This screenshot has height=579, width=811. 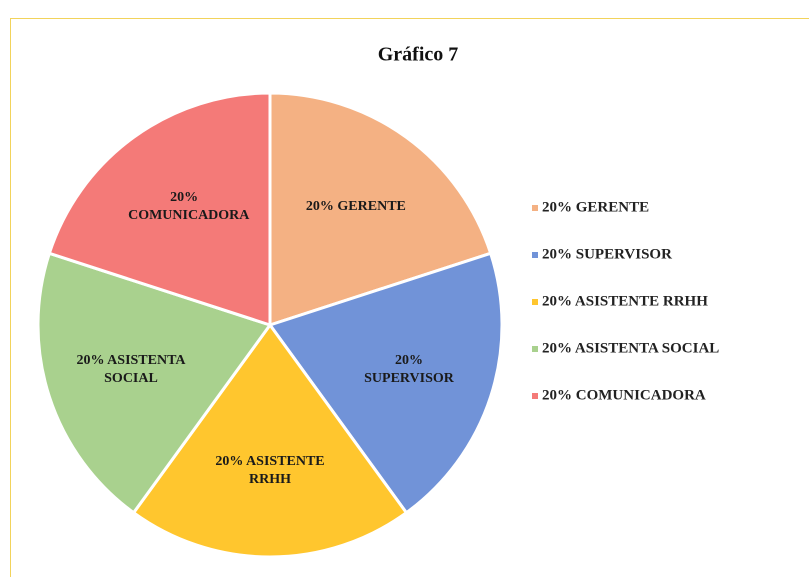 What do you see at coordinates (607, 254) in the screenshot?
I see `legend-entry: 20% SUPERVISOR` at bounding box center [607, 254].